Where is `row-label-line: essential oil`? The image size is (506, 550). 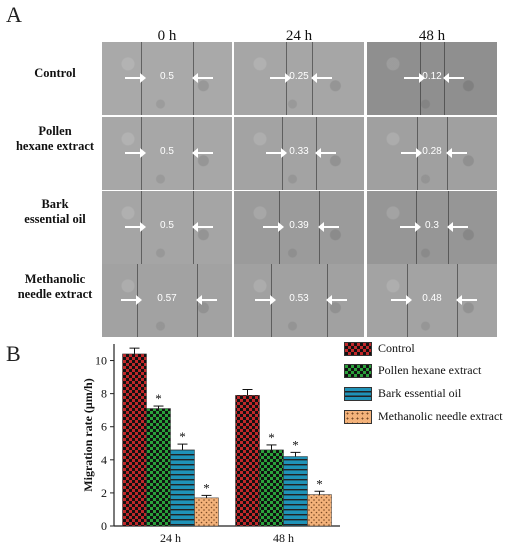 row-label-line: essential oil is located at coordinates (55, 219).